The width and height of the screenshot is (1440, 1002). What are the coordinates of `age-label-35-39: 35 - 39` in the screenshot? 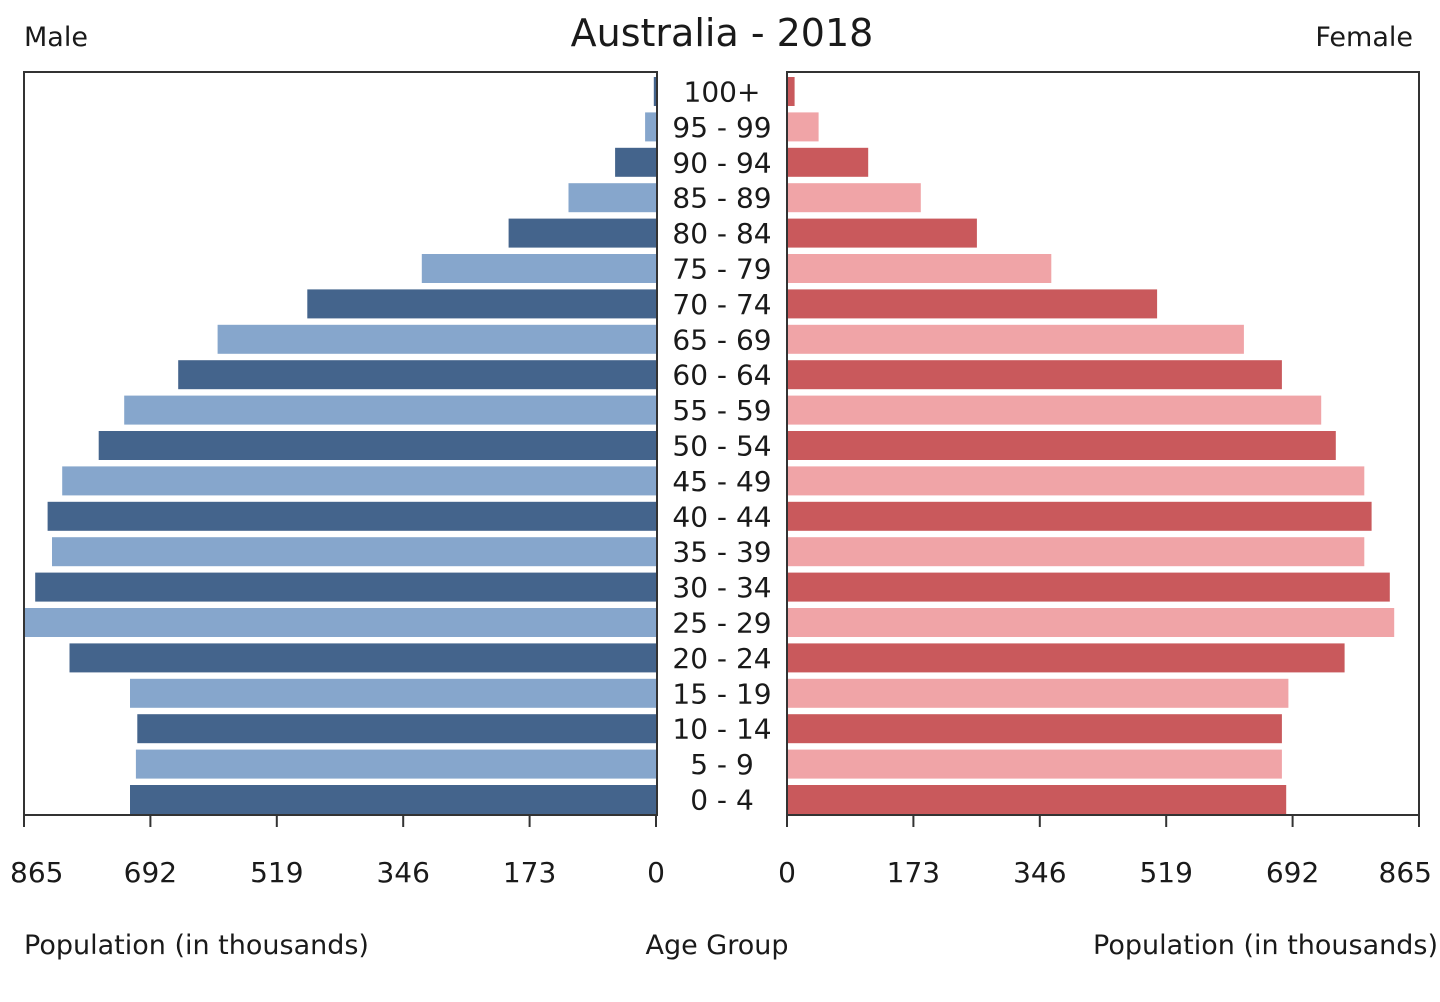 It's located at (721, 552).